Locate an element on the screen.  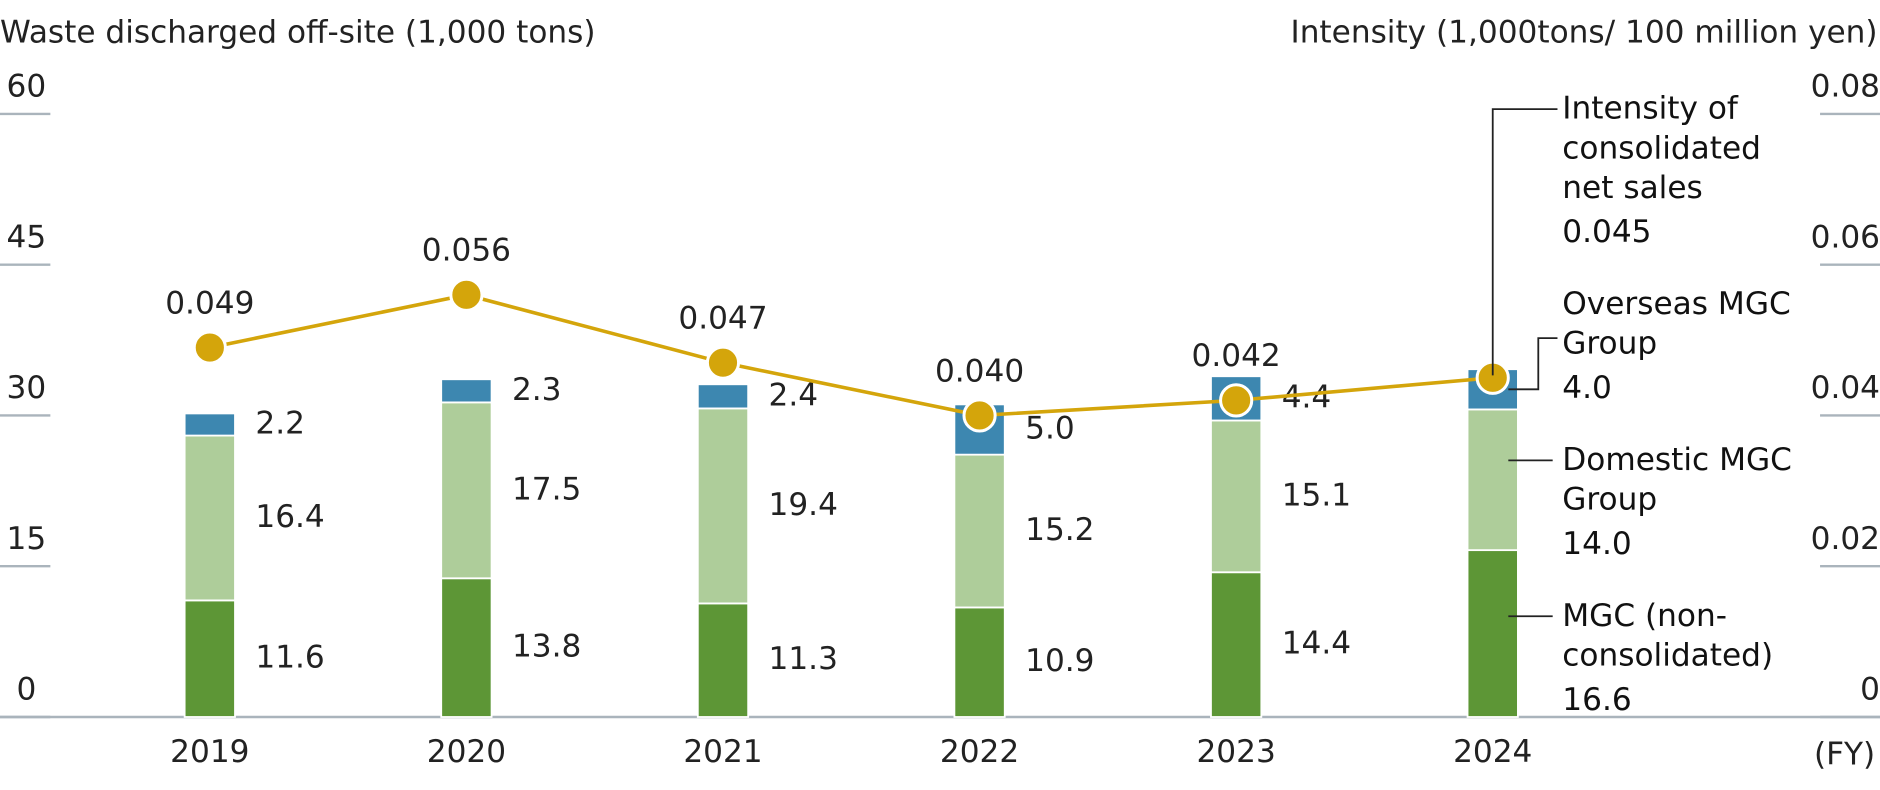
value-label: 0.042 is located at coordinates (1236, 356).